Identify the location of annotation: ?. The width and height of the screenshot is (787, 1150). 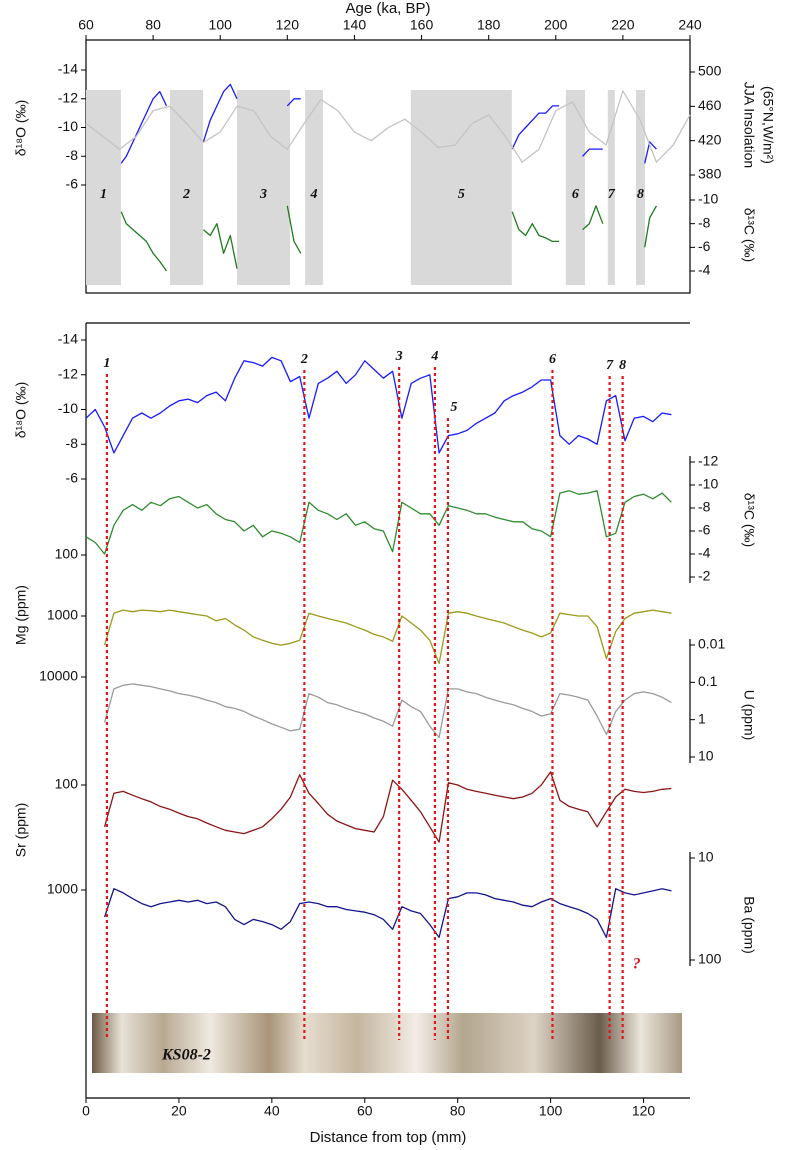
(637, 964).